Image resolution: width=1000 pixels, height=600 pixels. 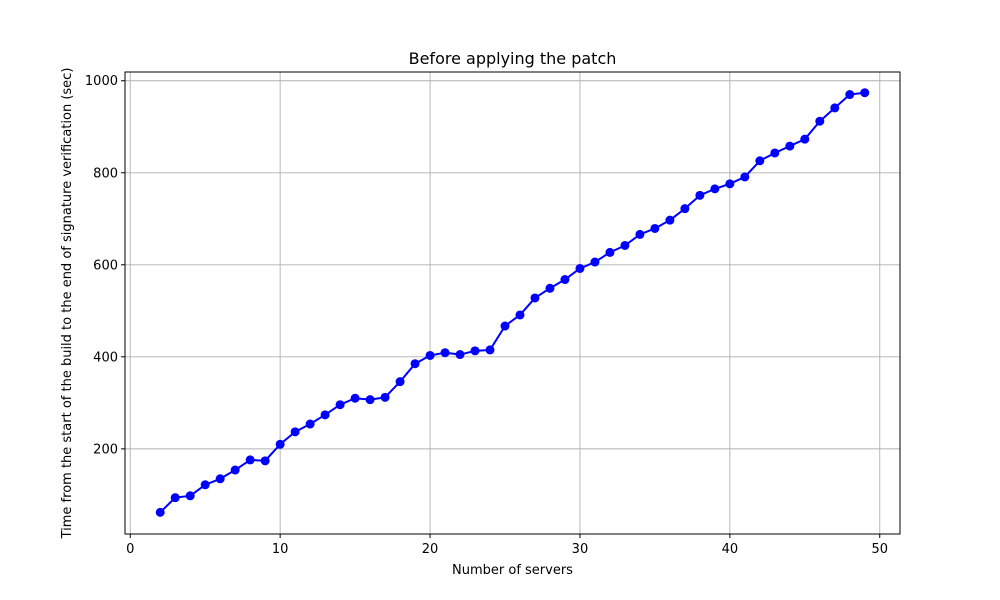 I want to click on y-tick-label: 600, so click(x=105, y=265).